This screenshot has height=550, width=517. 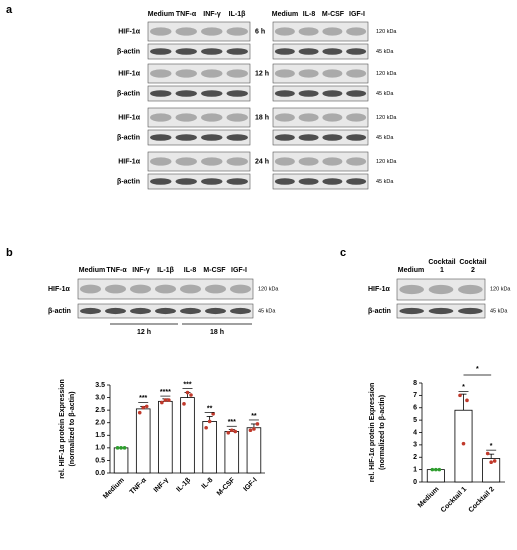 I want to click on x-tick-label: IL-1β, so click(x=183, y=484).